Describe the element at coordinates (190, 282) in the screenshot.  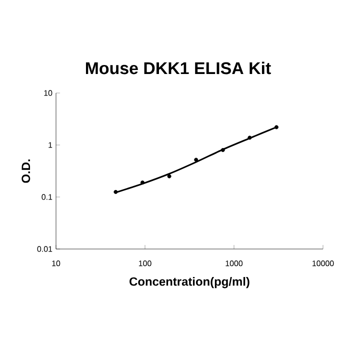
I see `x-axis-title: Concentration(pg/ml)` at that location.